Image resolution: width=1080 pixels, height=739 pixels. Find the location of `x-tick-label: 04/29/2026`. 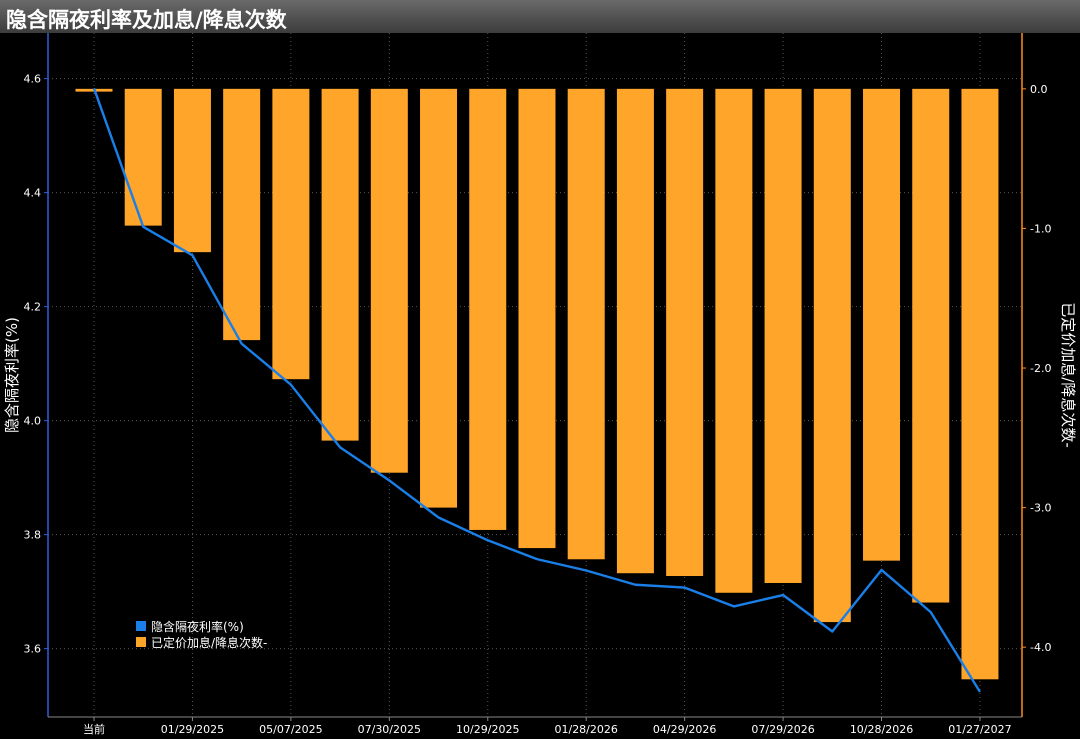

x-tick-label: 04/29/2026 is located at coordinates (684, 729).